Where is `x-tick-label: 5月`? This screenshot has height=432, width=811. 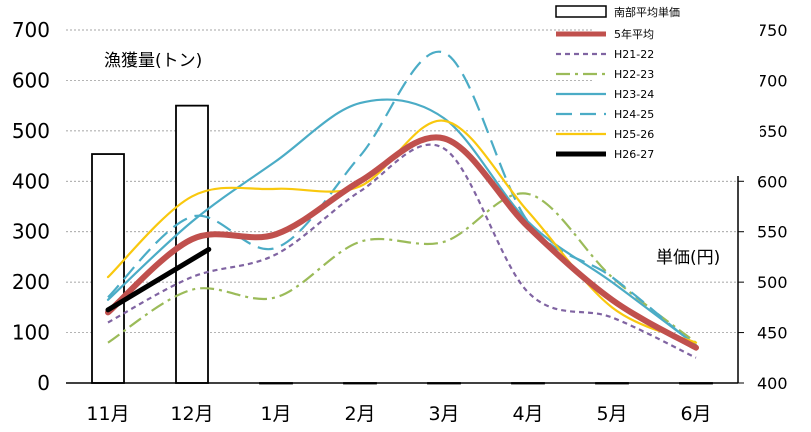 x-tick-label: 5月 is located at coordinates (611, 414).